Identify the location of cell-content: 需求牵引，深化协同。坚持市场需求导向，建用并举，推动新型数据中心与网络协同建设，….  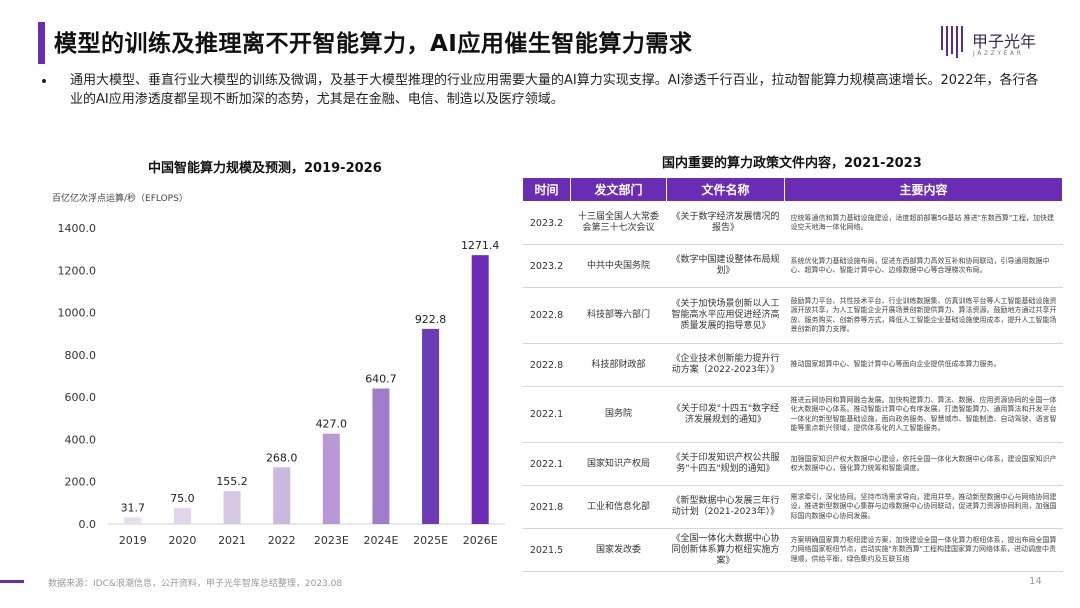
(923, 507).